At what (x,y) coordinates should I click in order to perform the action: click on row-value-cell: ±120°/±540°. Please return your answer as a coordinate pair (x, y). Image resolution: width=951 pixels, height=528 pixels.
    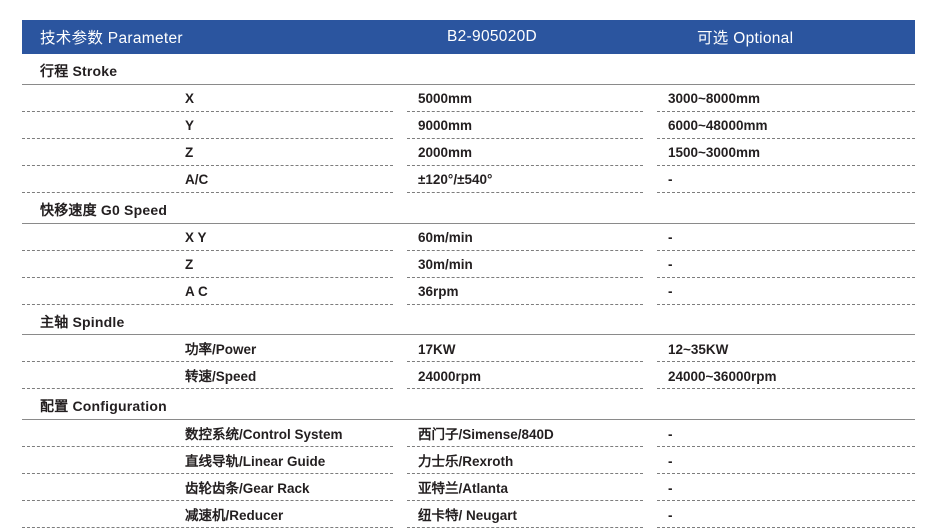
    Looking at the image, I should click on (525, 179).